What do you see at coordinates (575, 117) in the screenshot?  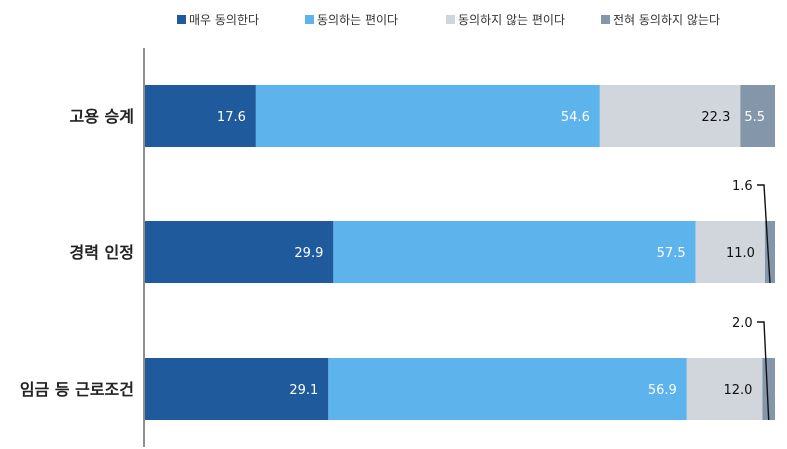 I see `value-label-0-1: 54.6` at bounding box center [575, 117].